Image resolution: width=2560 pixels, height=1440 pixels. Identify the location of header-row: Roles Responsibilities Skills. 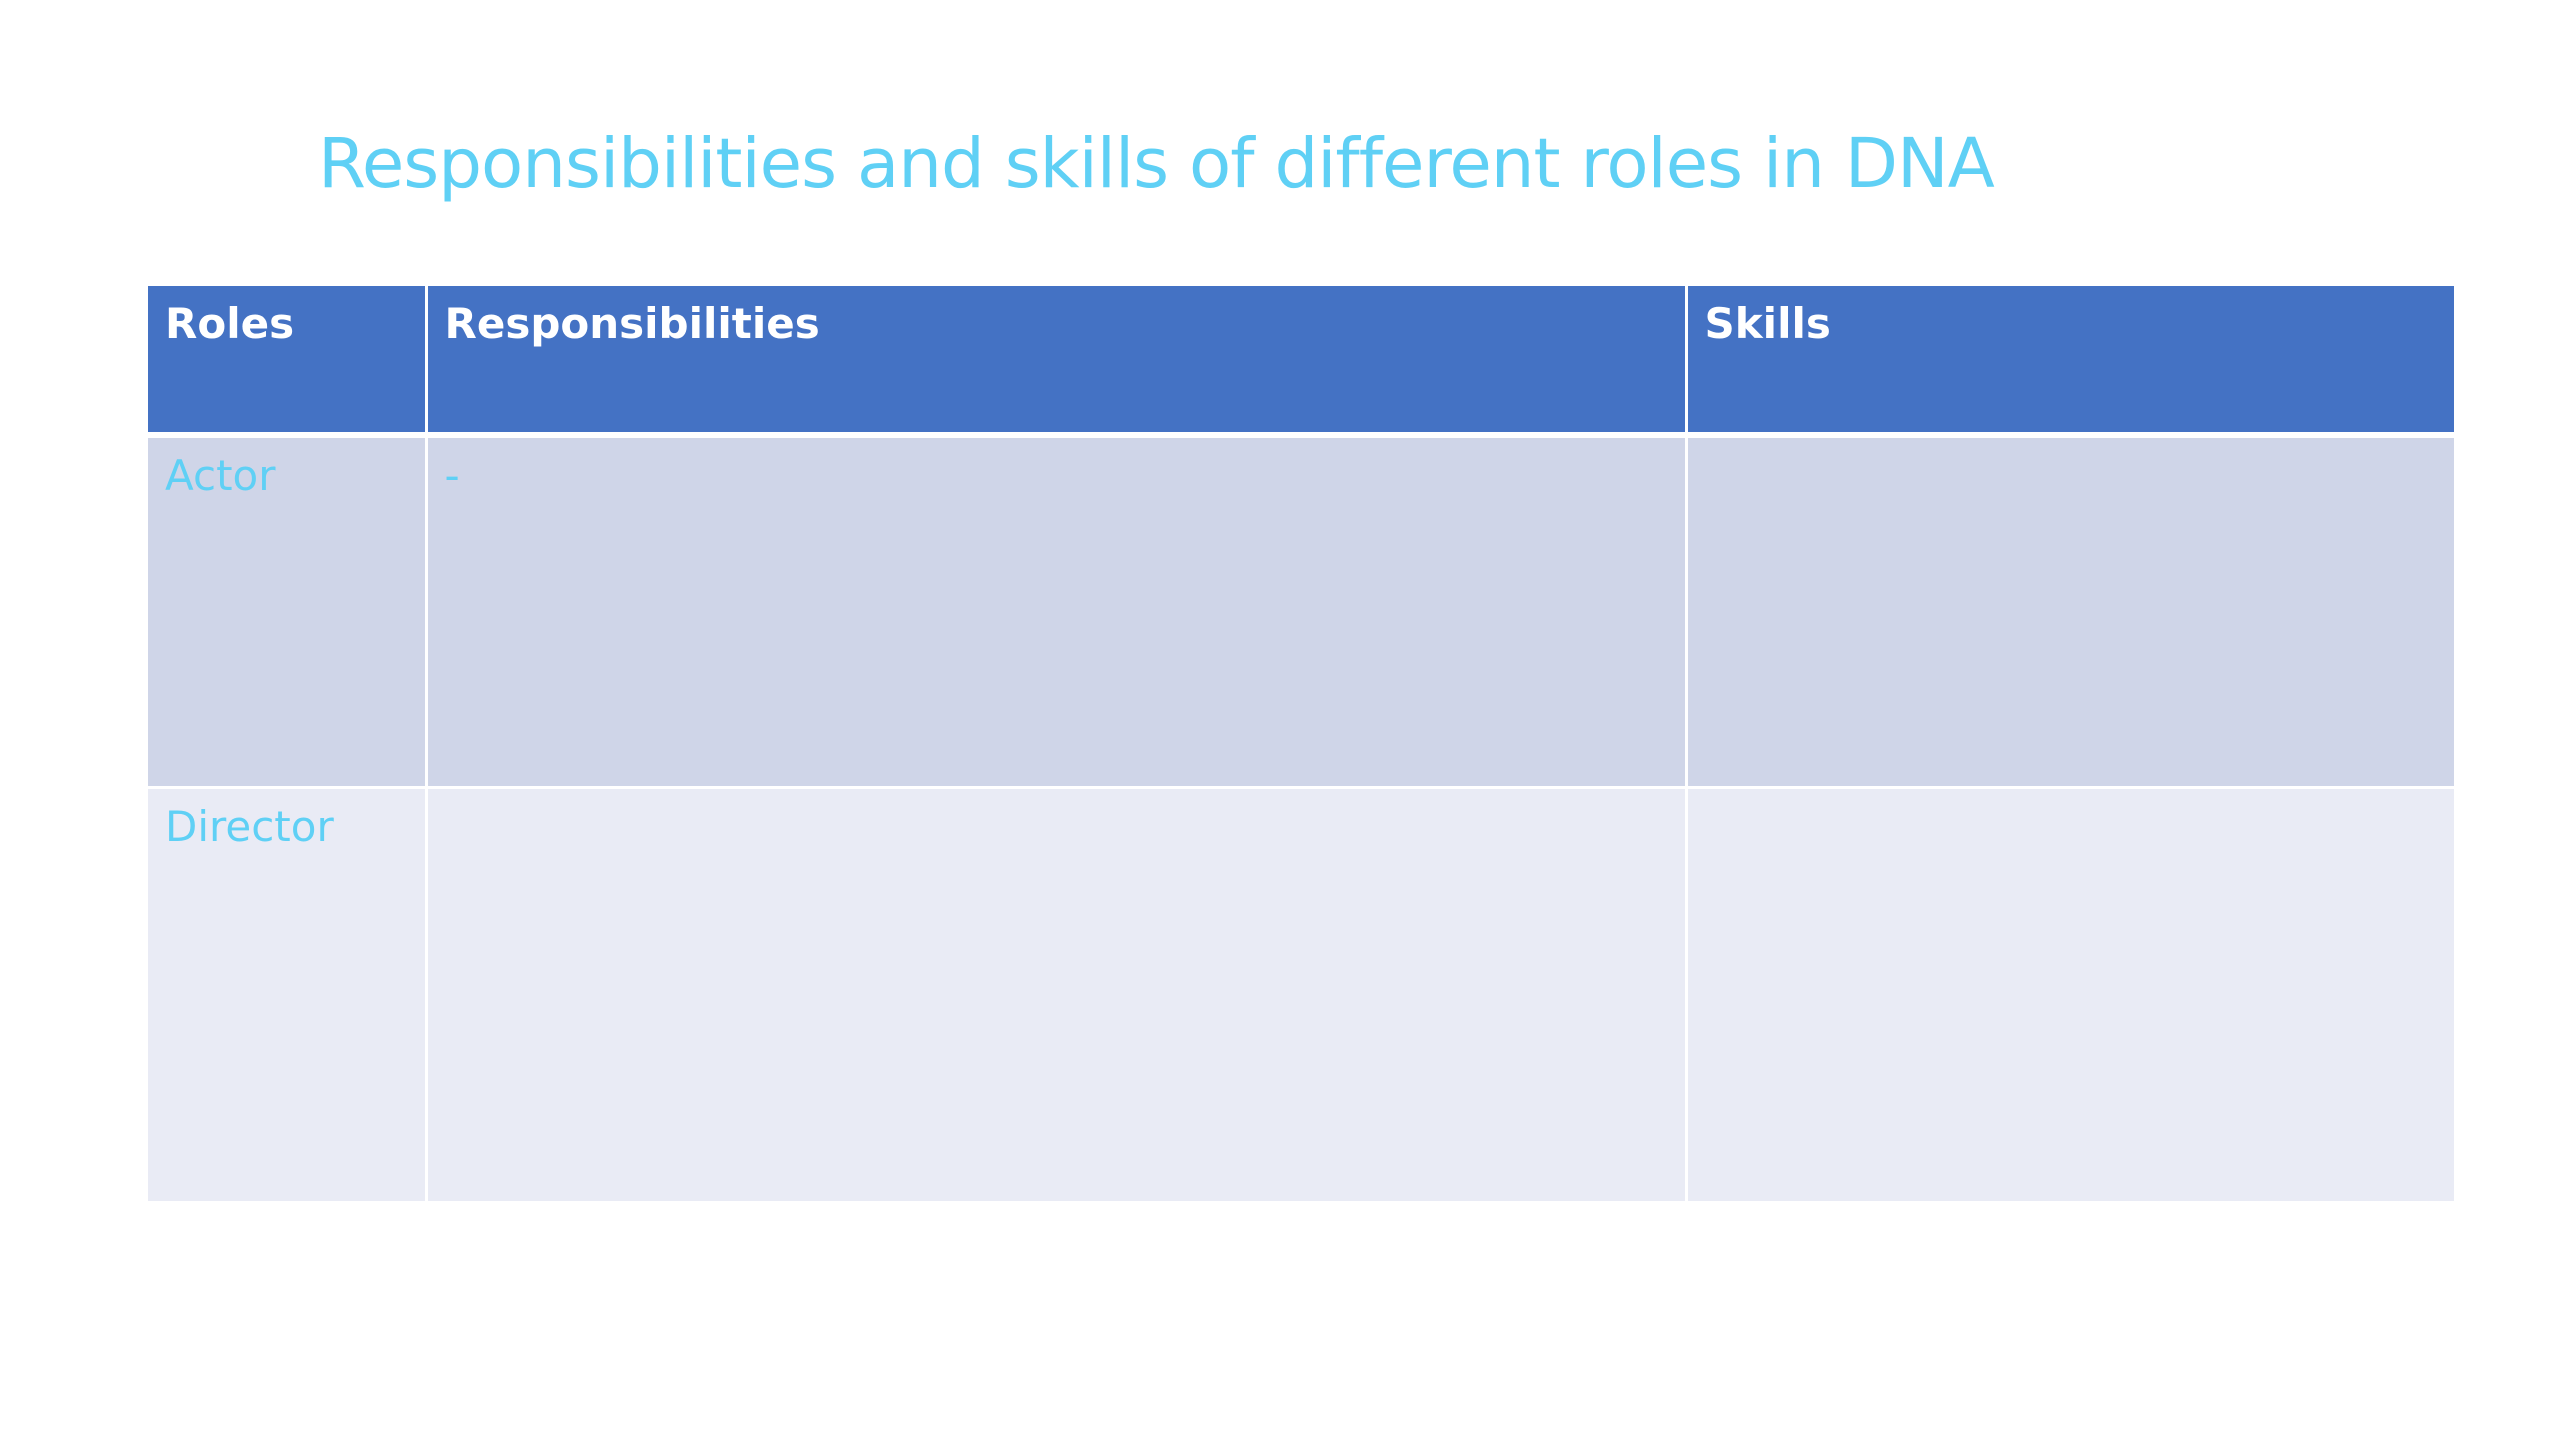
(1301, 360).